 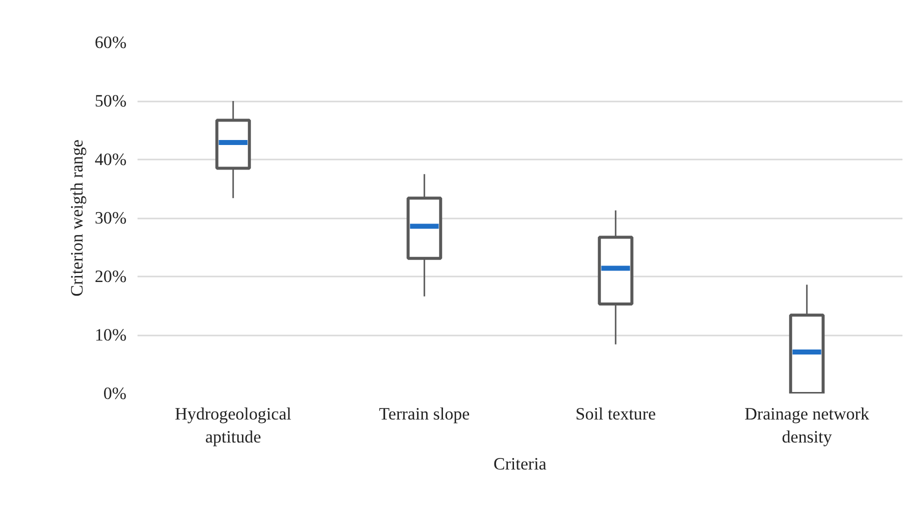 What do you see at coordinates (110, 101) in the screenshot?
I see `y-tick-label: 50%` at bounding box center [110, 101].